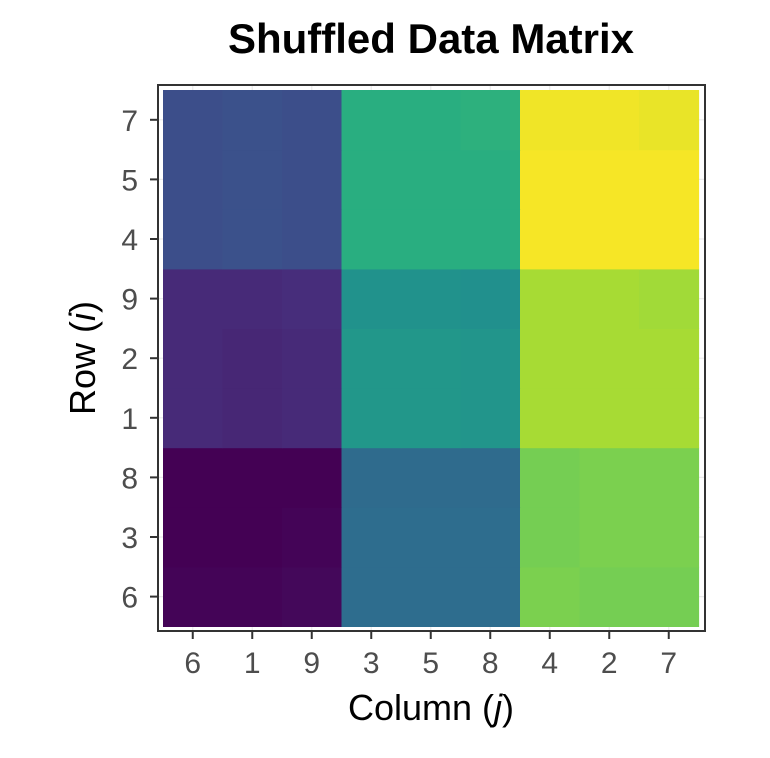  I want to click on y-axis-title: Row (i), so click(82, 358).